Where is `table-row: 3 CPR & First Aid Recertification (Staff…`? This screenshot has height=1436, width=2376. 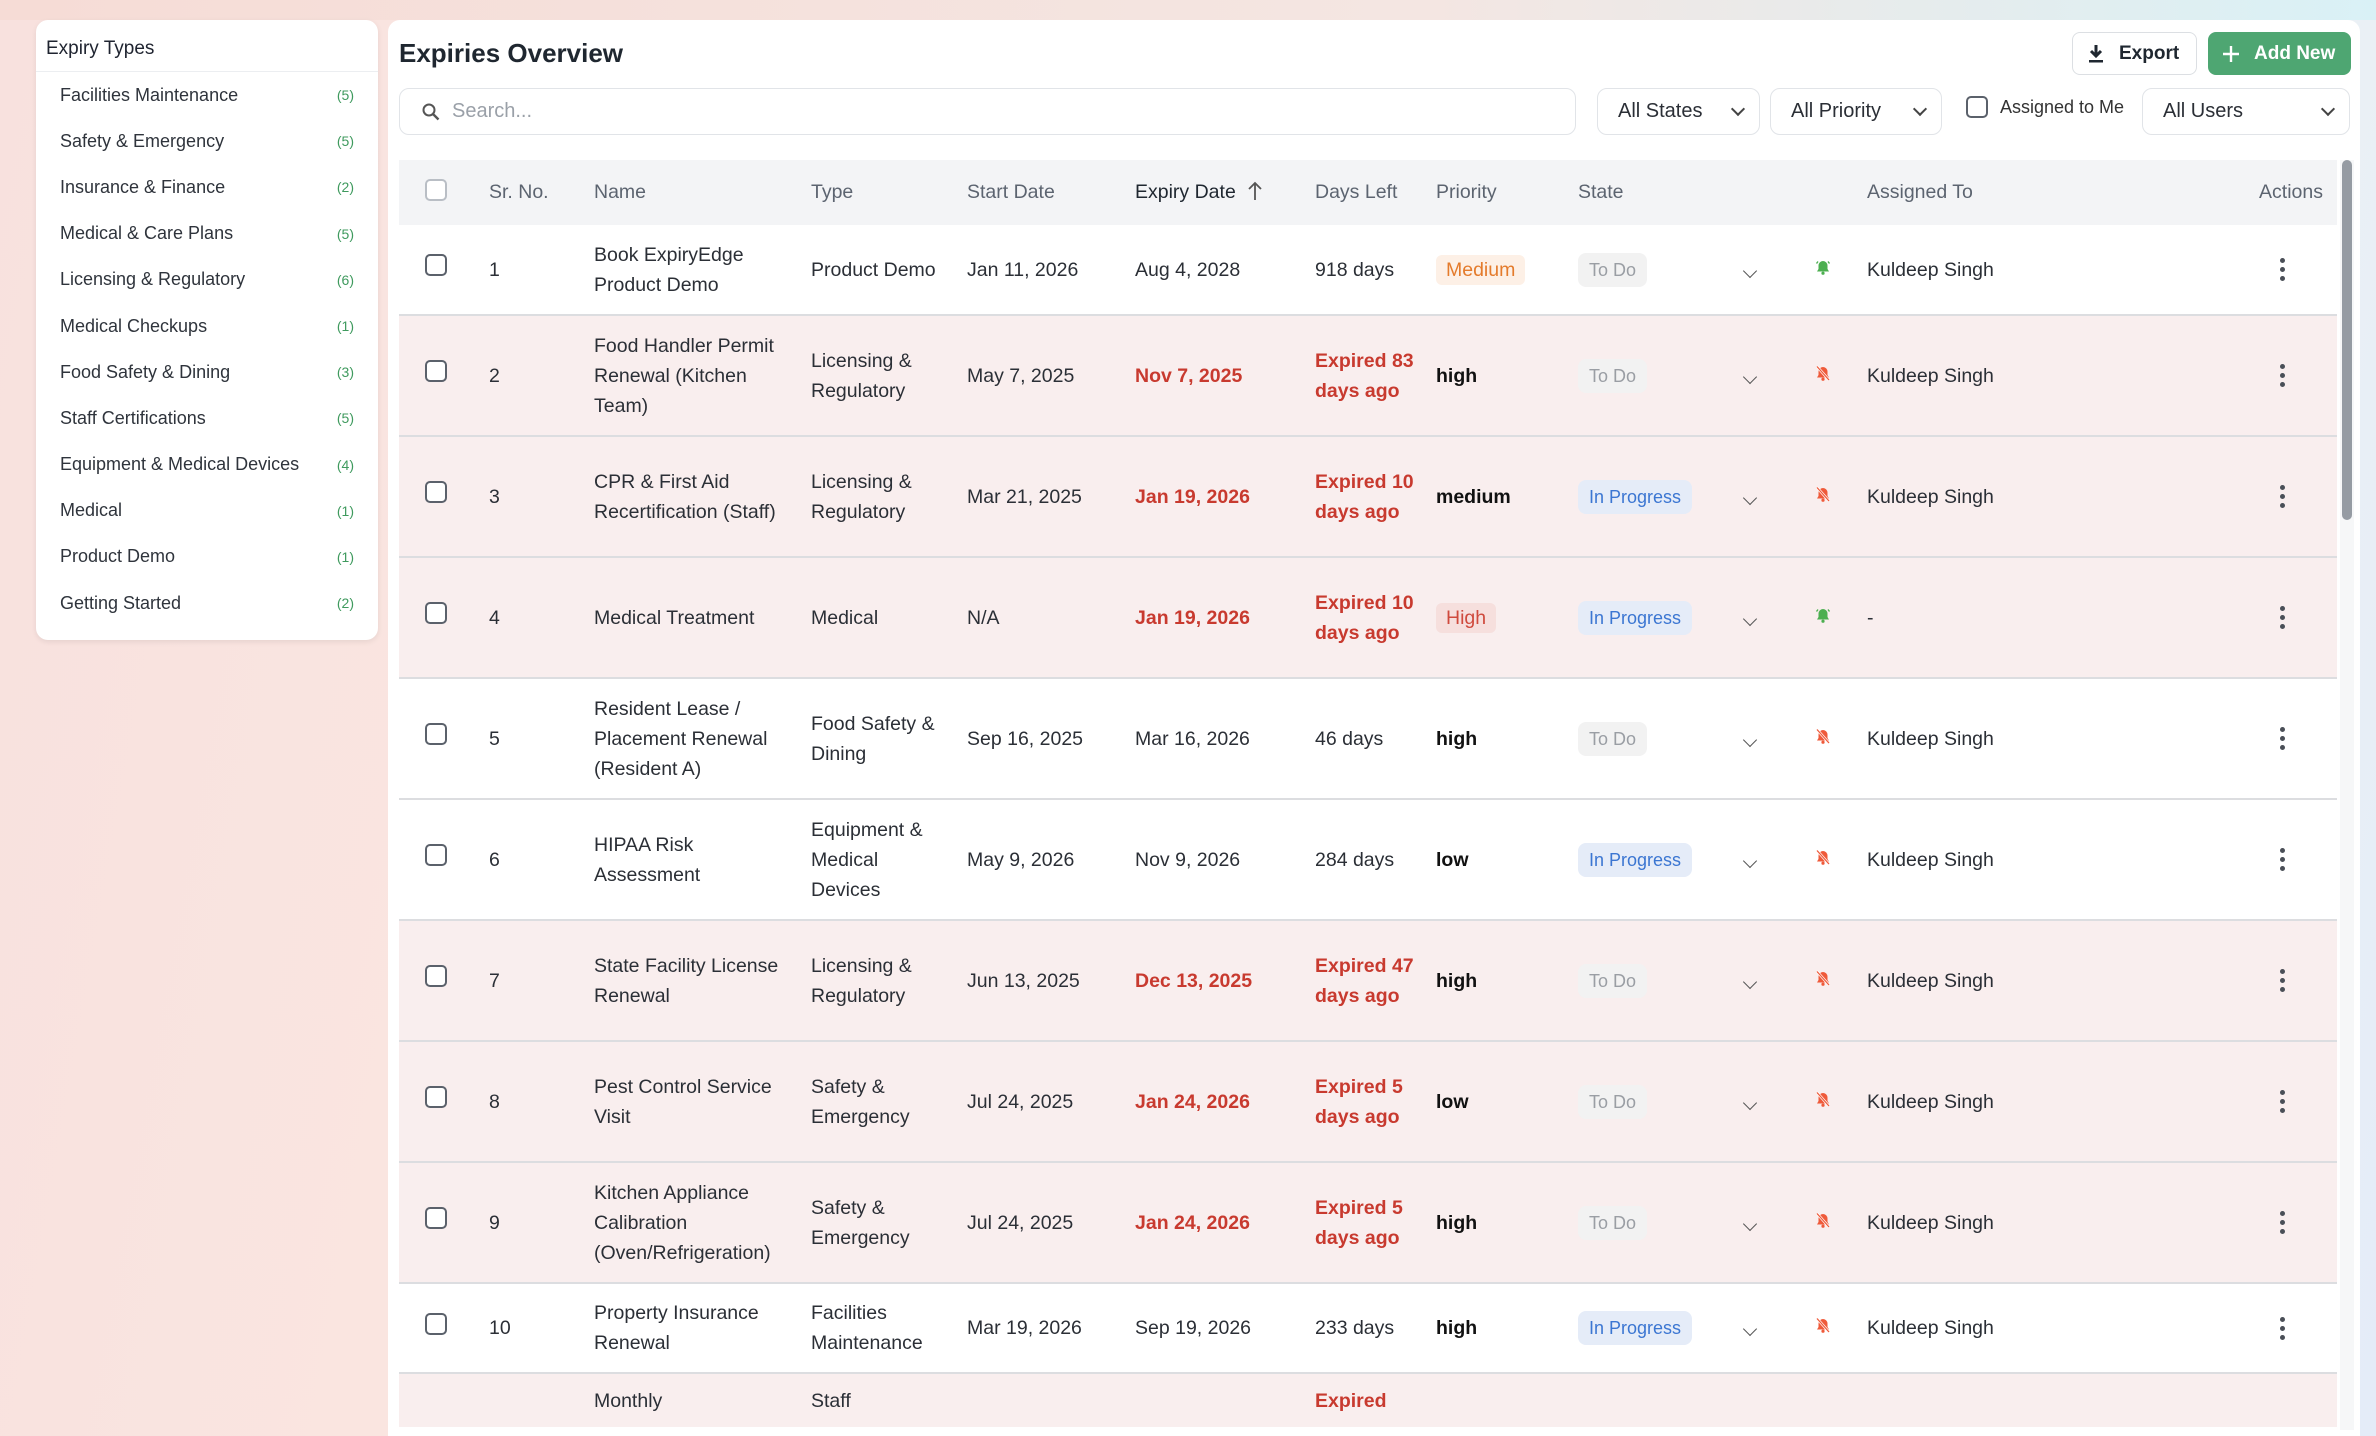
table-row: 3 CPR & First Aid Recertification (Staff… is located at coordinates (1368, 497).